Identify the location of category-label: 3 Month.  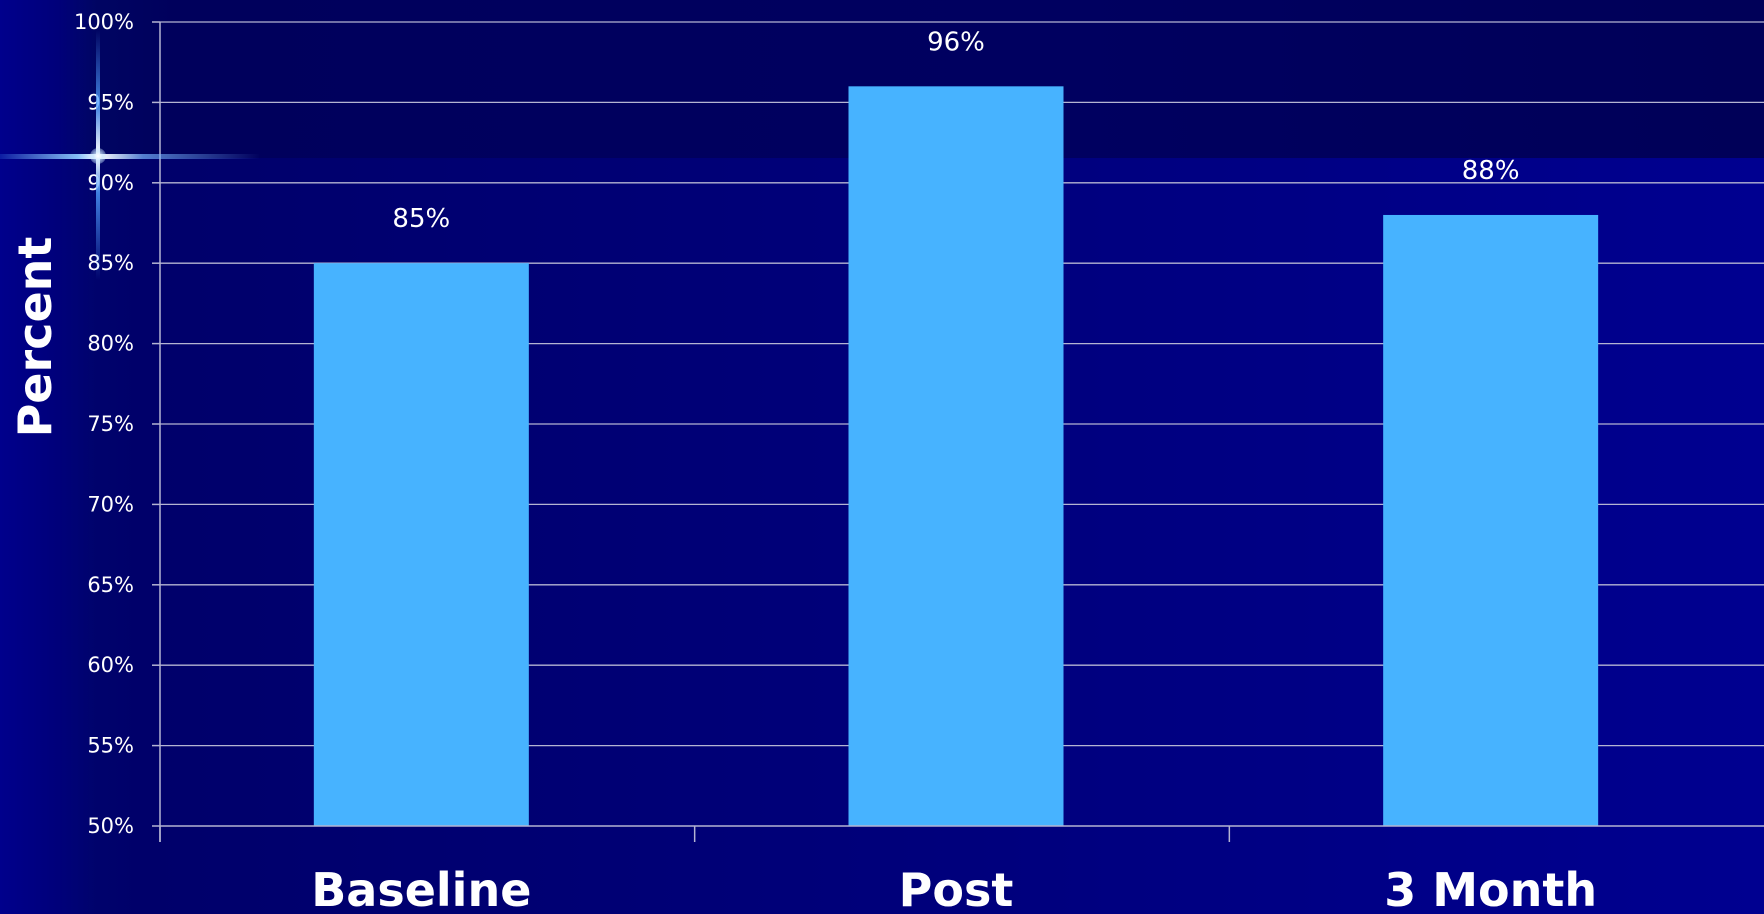
(1490, 888).